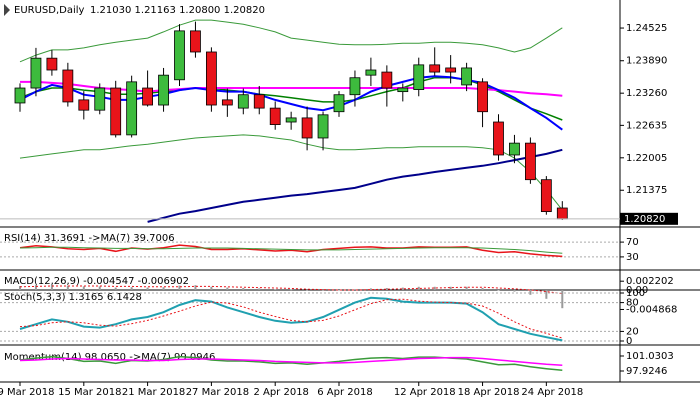 The image size is (700, 400). I want to click on last-price-label: 1.20820, so click(644, 219).